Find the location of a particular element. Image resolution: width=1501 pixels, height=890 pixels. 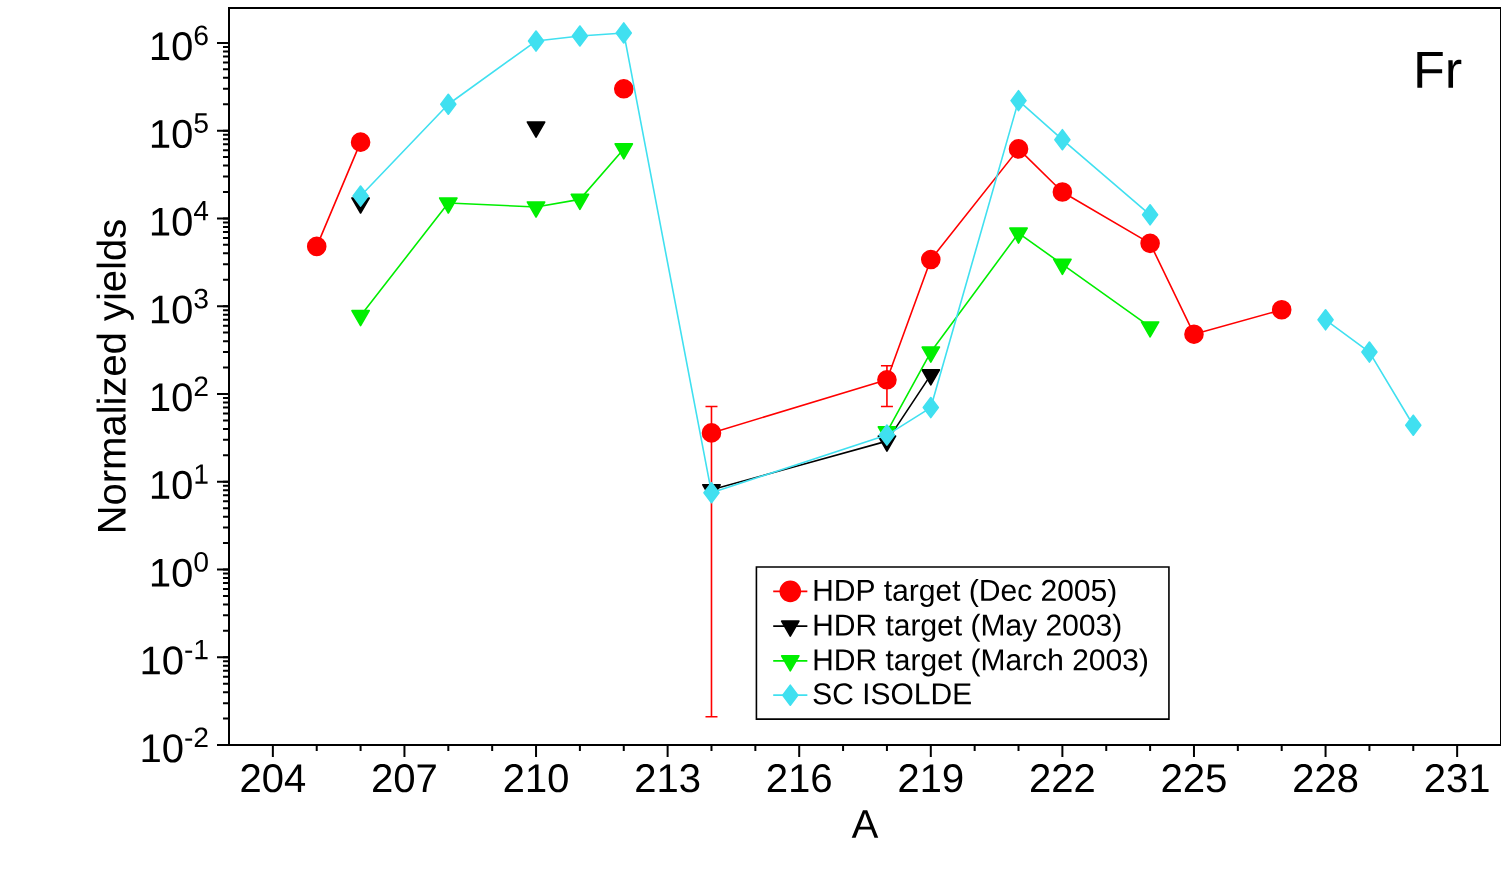

x-tick-label: 210 is located at coordinates (536, 778).